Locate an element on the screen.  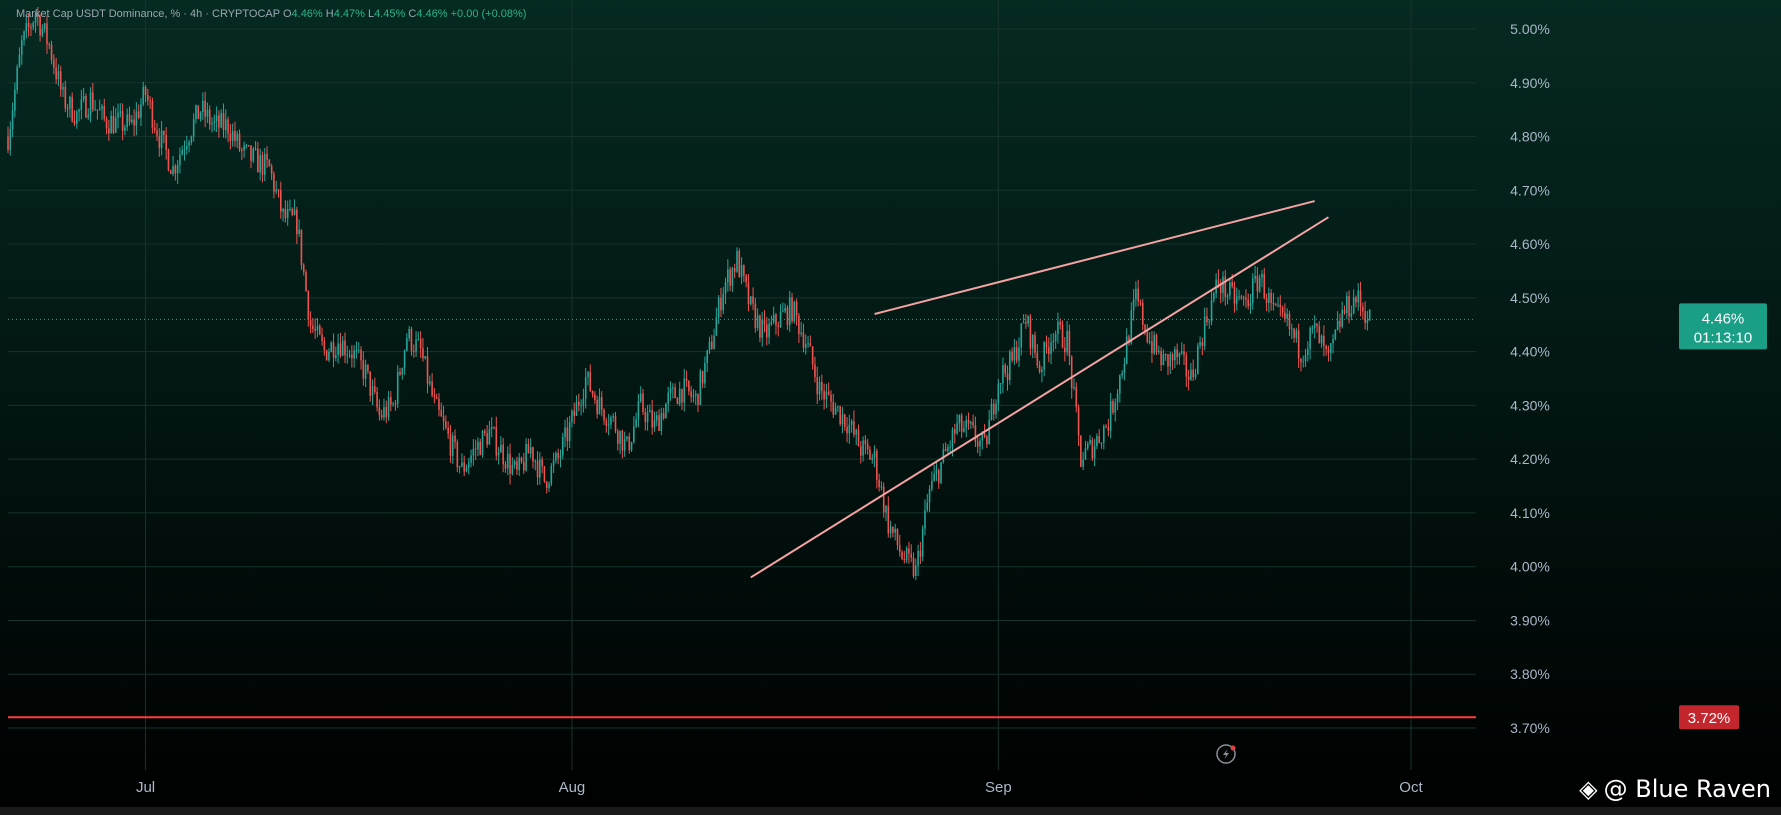
binance-diamond-icon: ◈ is located at coordinates (1588, 789).